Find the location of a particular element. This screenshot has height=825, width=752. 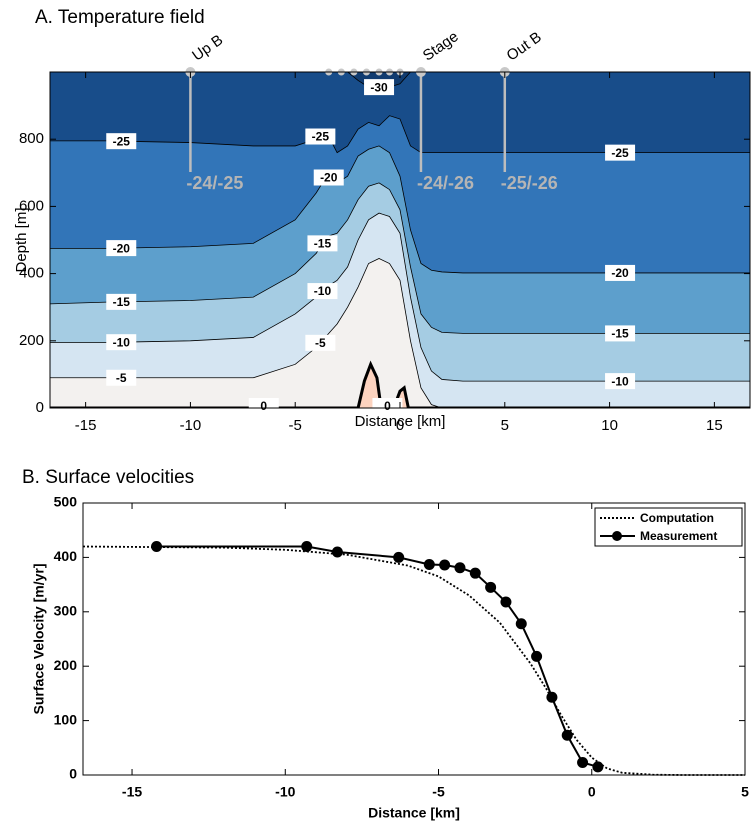

chart-title: B. Surface velocities is located at coordinates (108, 477).